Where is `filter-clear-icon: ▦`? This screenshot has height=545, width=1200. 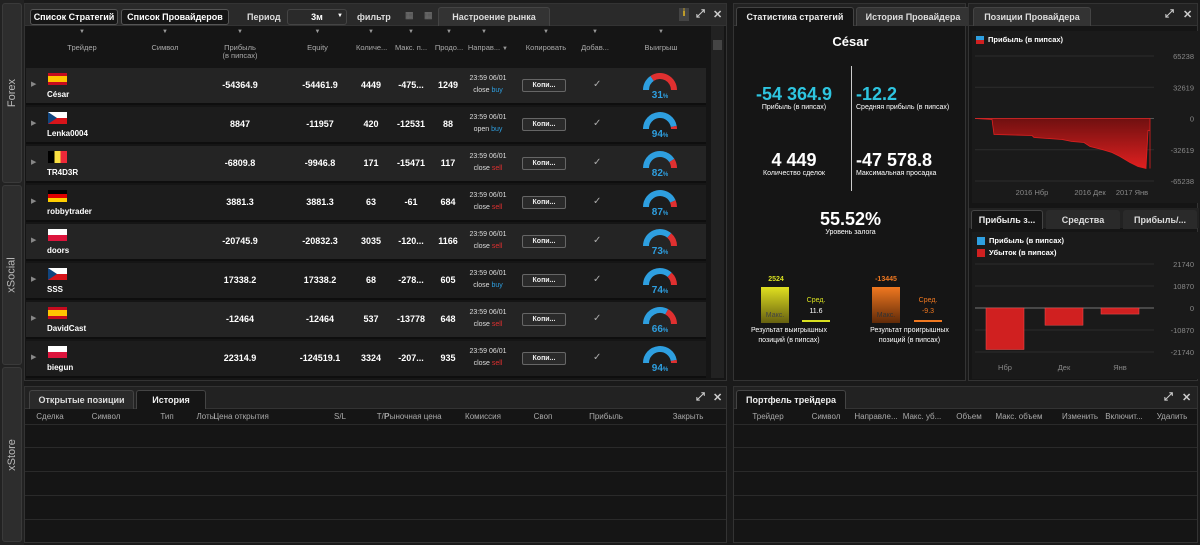
filter-clear-icon: ▦ is located at coordinates (428, 15).